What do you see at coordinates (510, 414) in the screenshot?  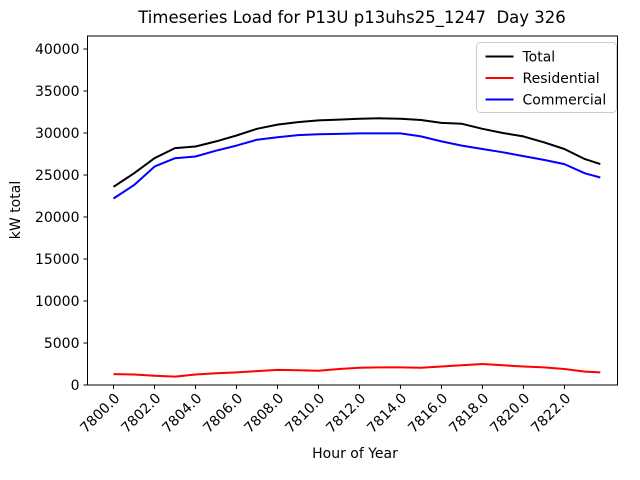 I see `x-tick-label: 7820.0` at bounding box center [510, 414].